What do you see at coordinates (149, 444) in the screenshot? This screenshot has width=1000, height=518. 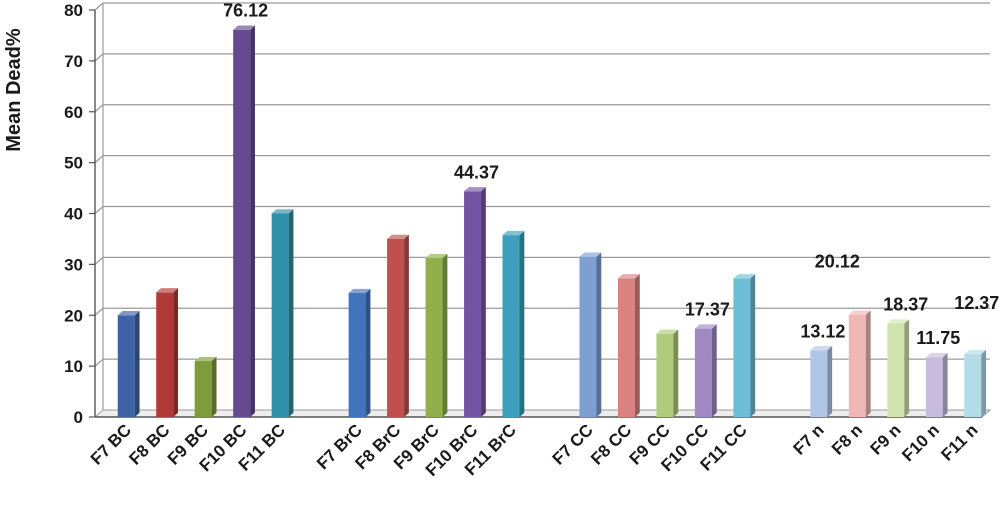 I see `x-tick-label: F8 BC` at bounding box center [149, 444].